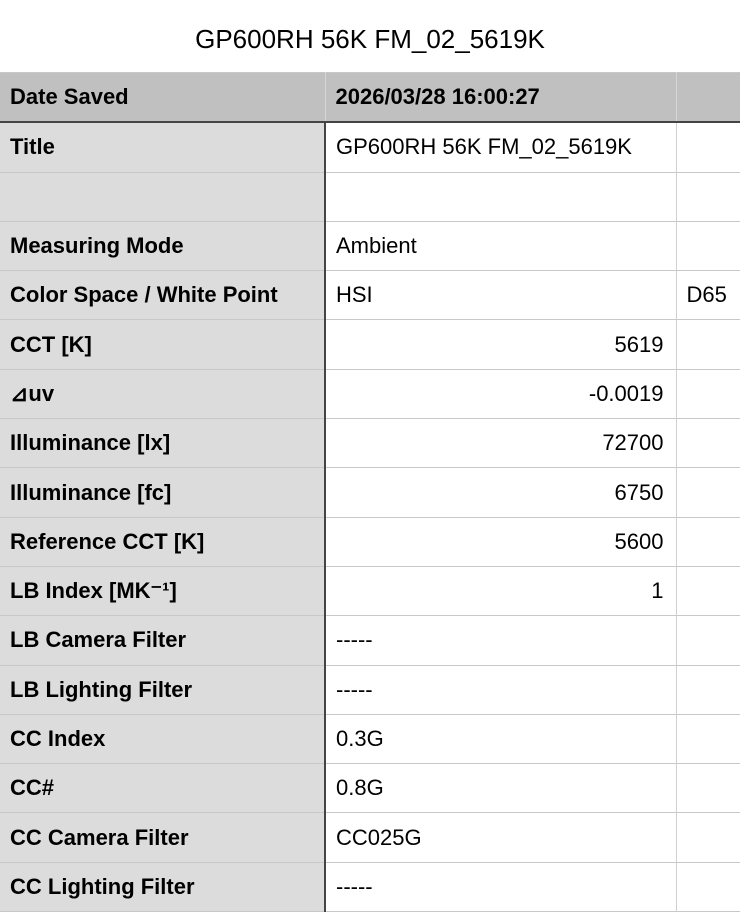 This screenshot has width=740, height=912. Describe the element at coordinates (163, 147) in the screenshot. I see `row-label: Title` at that location.